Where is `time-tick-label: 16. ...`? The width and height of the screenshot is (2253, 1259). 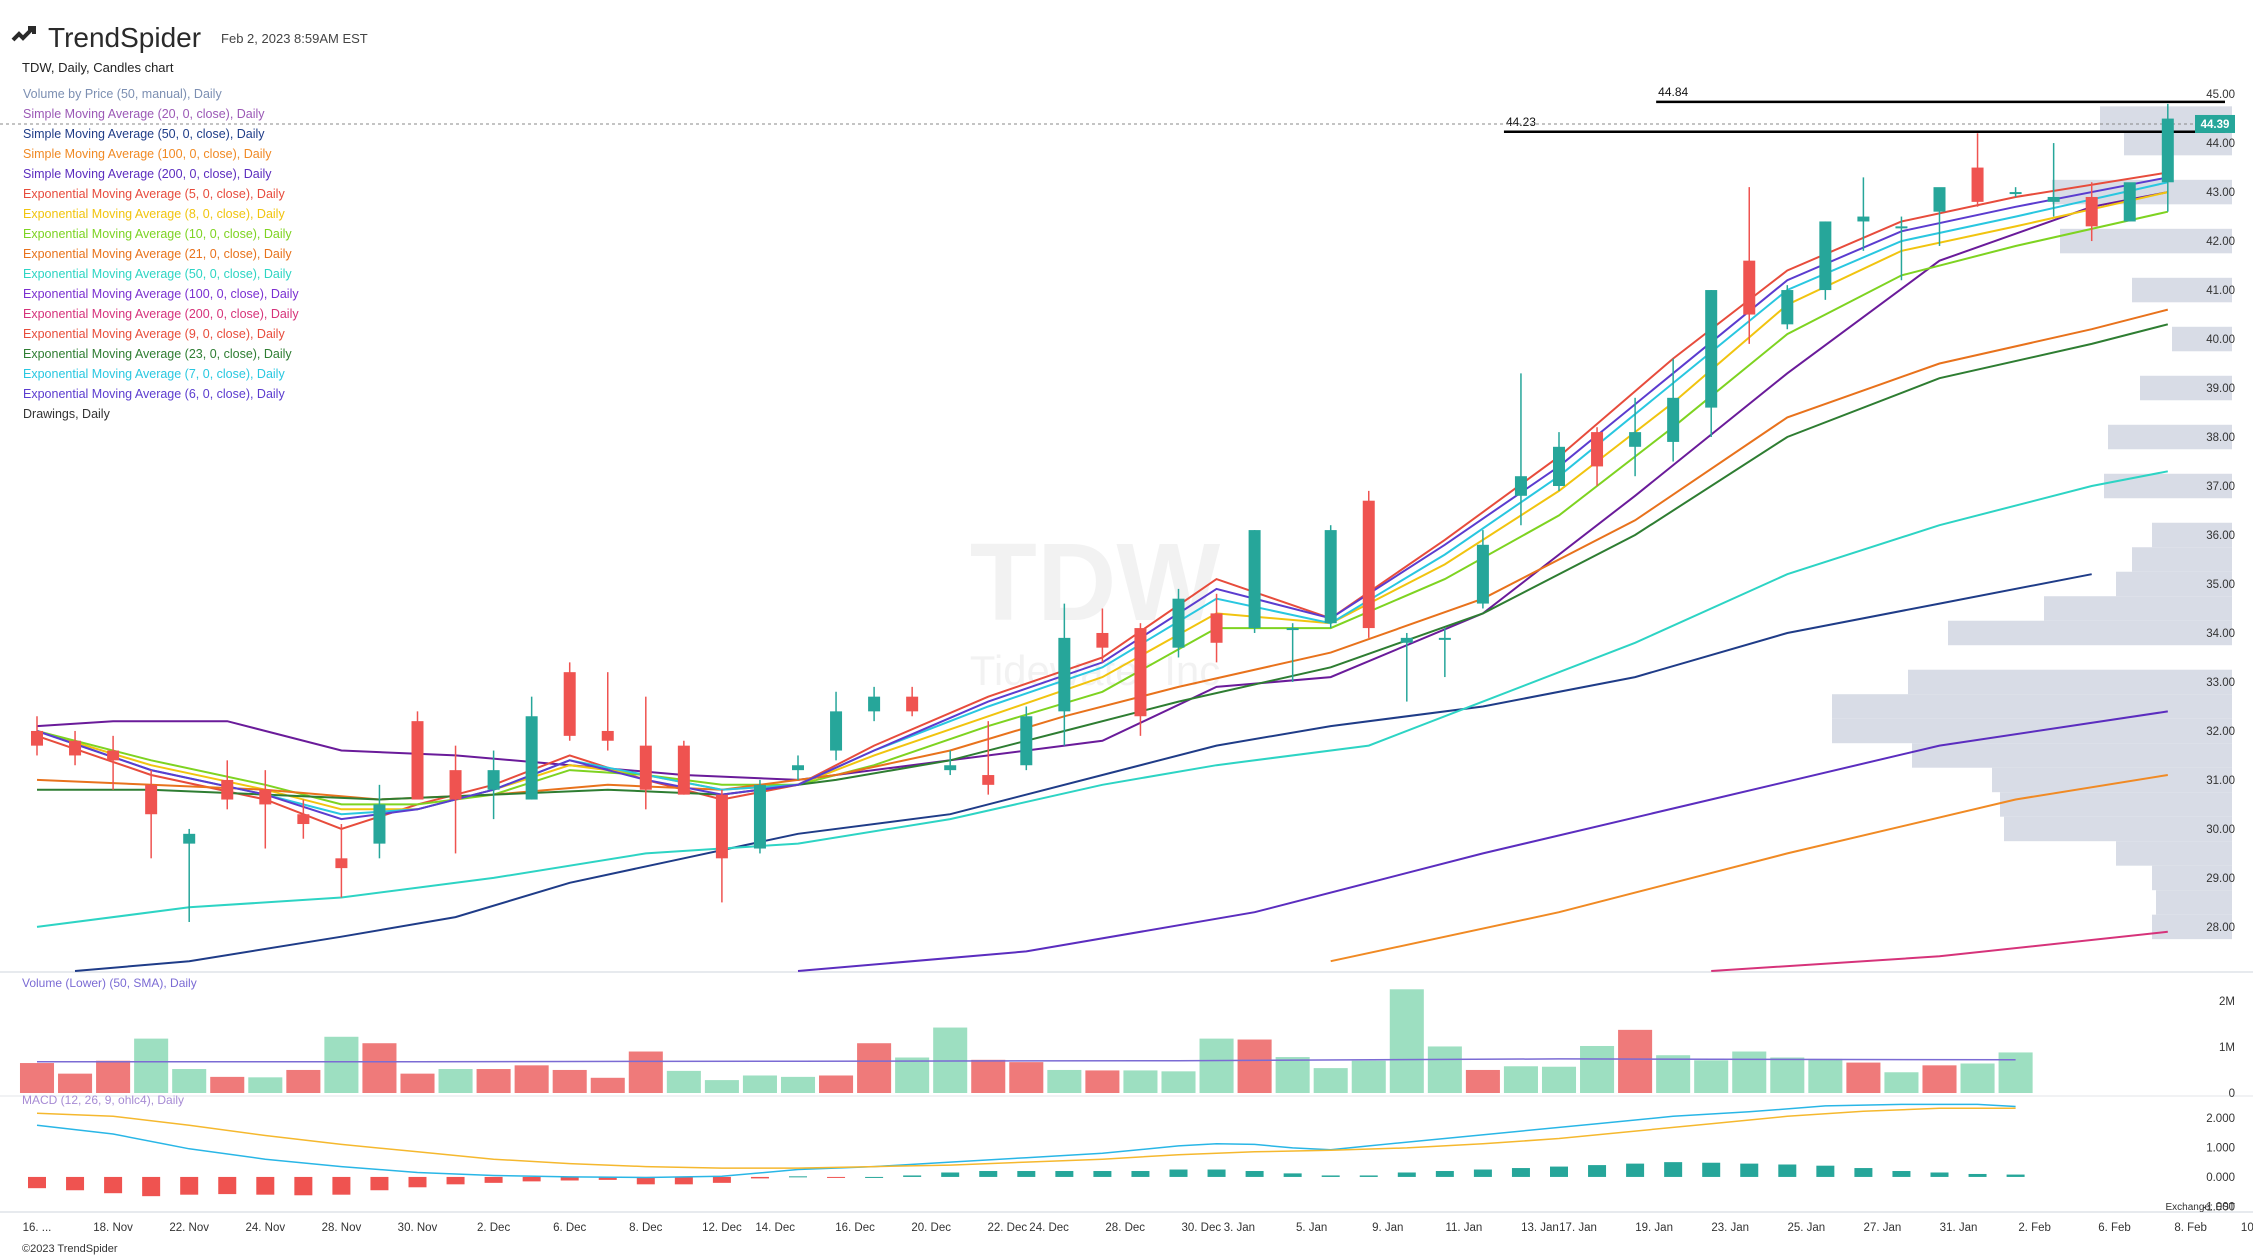
time-tick-label: 16. ... is located at coordinates (37, 1228).